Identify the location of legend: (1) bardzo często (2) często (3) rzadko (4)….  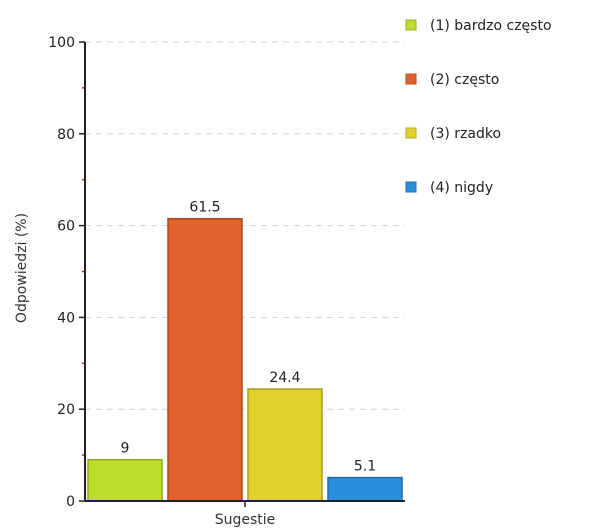
(478, 107).